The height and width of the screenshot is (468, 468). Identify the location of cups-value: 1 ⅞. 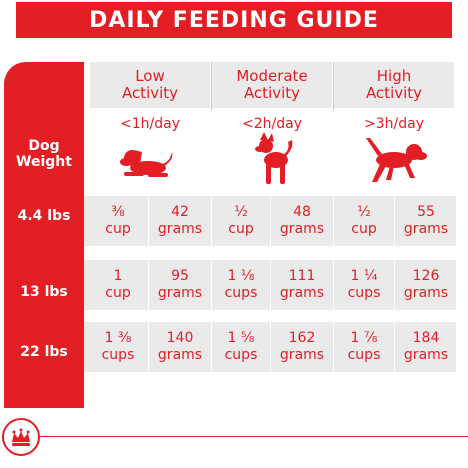
(364, 338).